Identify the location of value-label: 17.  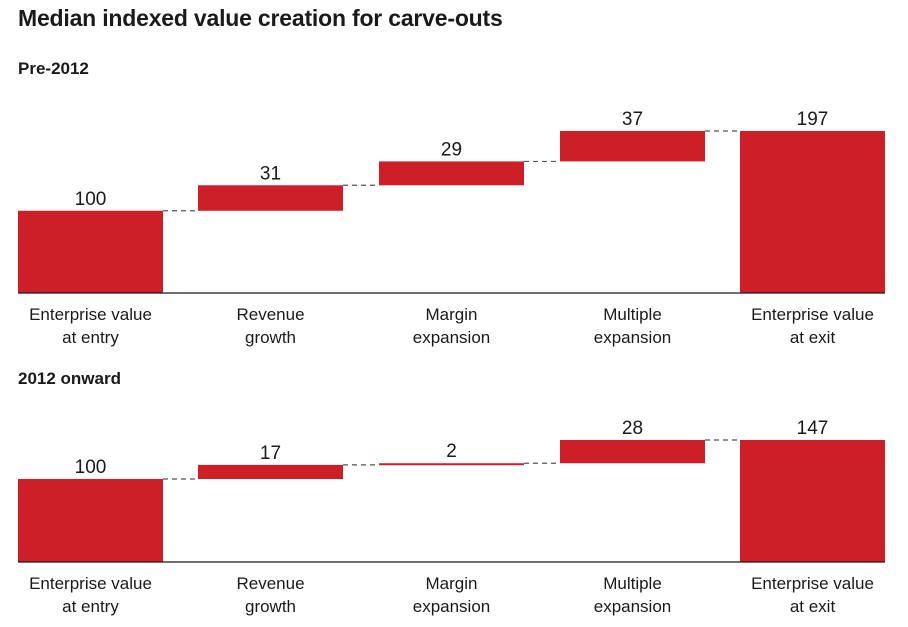
(270, 453).